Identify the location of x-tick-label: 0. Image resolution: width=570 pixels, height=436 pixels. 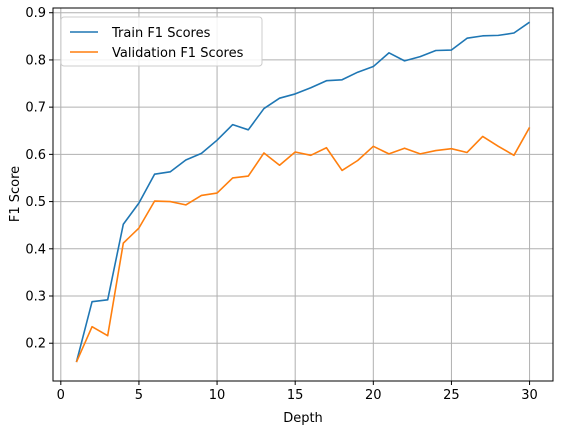
(61, 395).